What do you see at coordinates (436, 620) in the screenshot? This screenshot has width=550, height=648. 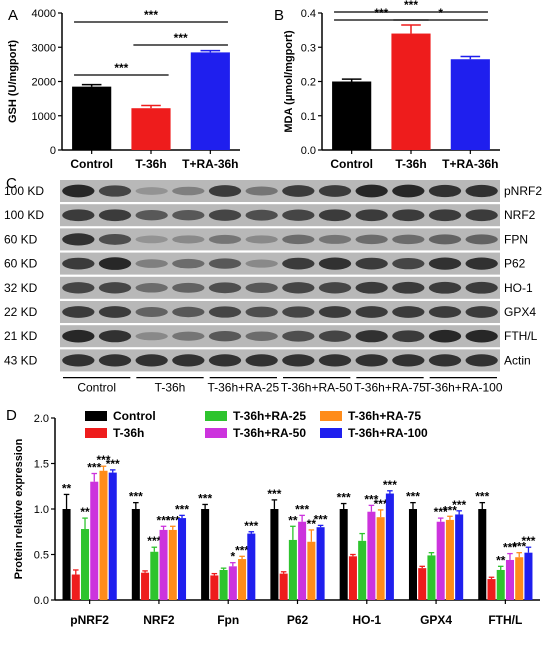 I see `x-tick-label: GPX4` at bounding box center [436, 620].